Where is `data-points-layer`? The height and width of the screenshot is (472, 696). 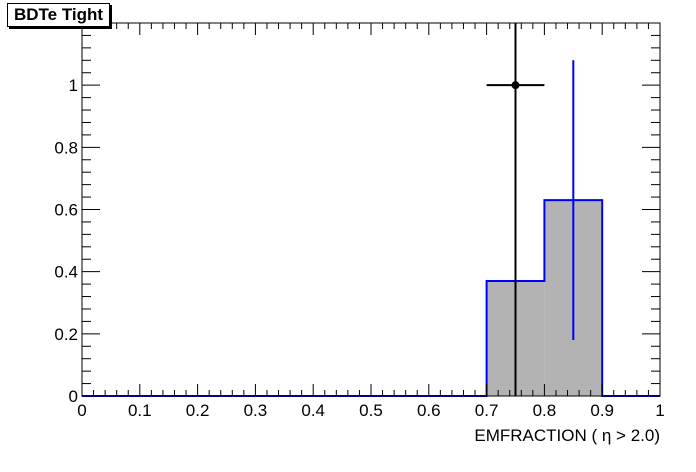
data-points-layer is located at coordinates (515, 209).